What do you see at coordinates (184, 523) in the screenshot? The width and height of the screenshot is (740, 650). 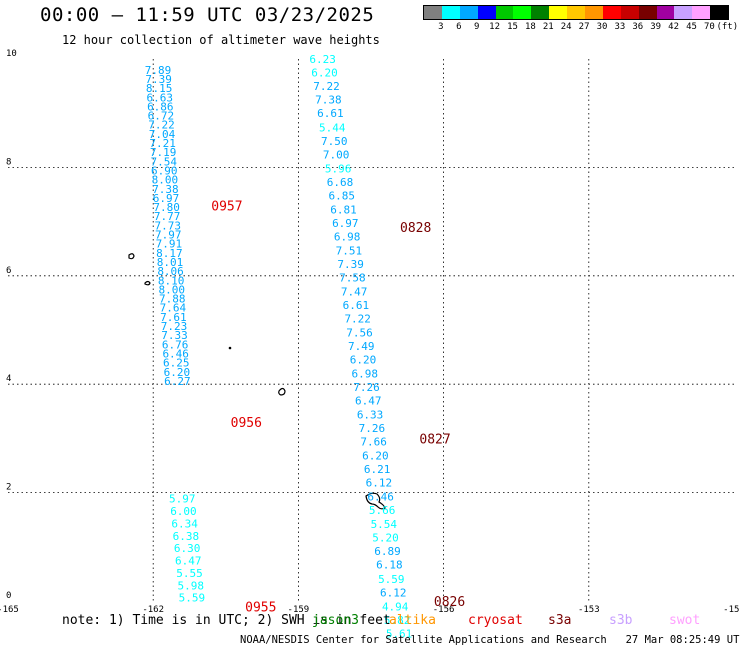 I see `wave-height-value: 6.34` at bounding box center [184, 523].